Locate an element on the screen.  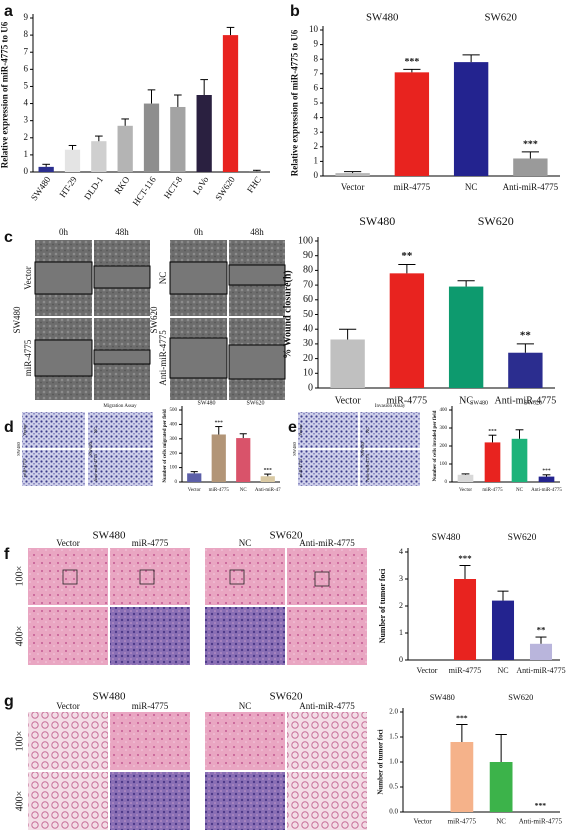
y-tick-label: 40 is located at coordinates (308, 328).